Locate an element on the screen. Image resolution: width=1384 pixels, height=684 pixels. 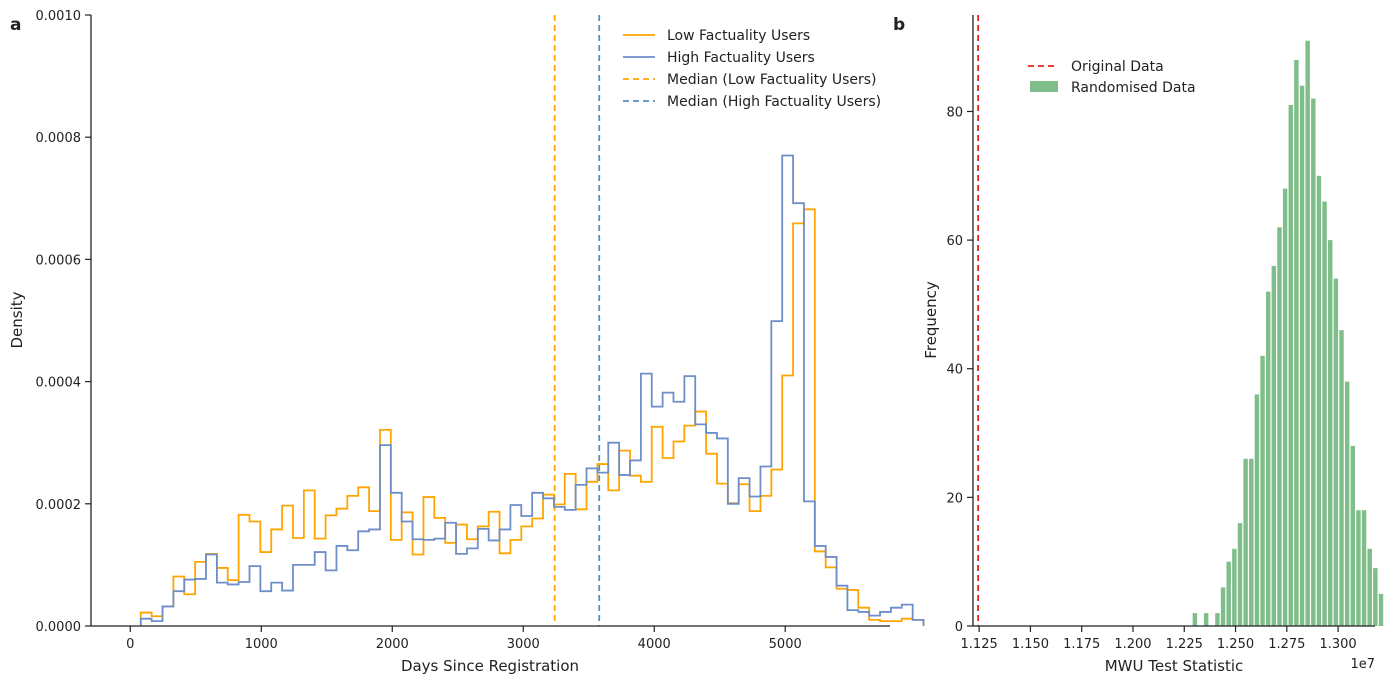
x-tick-label: 1.250 is located at coordinates (1235, 644).